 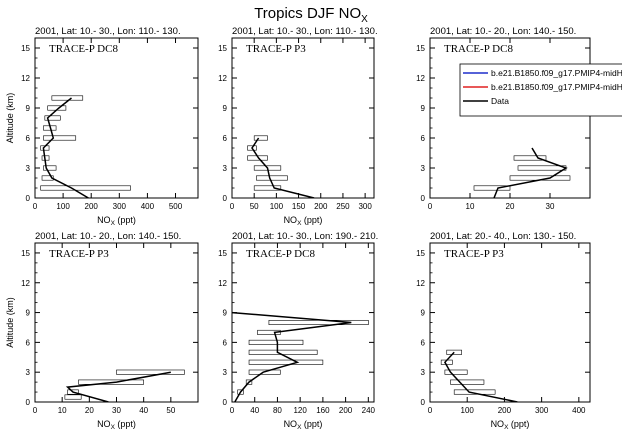 I want to click on x-tick-label: 300, so click(x=542, y=410).